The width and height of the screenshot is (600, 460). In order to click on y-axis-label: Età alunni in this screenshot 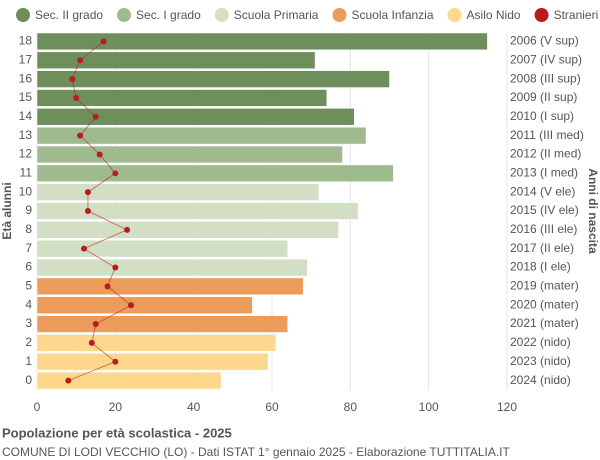, I will do `click(7, 210)`.